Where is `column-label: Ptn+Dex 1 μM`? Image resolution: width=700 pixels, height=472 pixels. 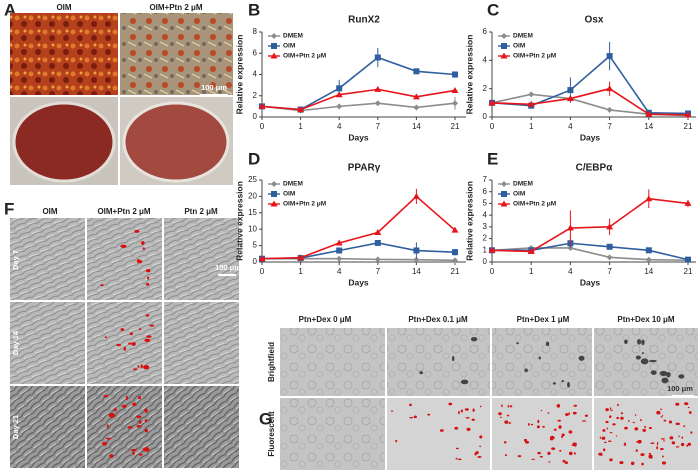
column-label: Ptn+Dex 1 μM is located at coordinates (543, 319).